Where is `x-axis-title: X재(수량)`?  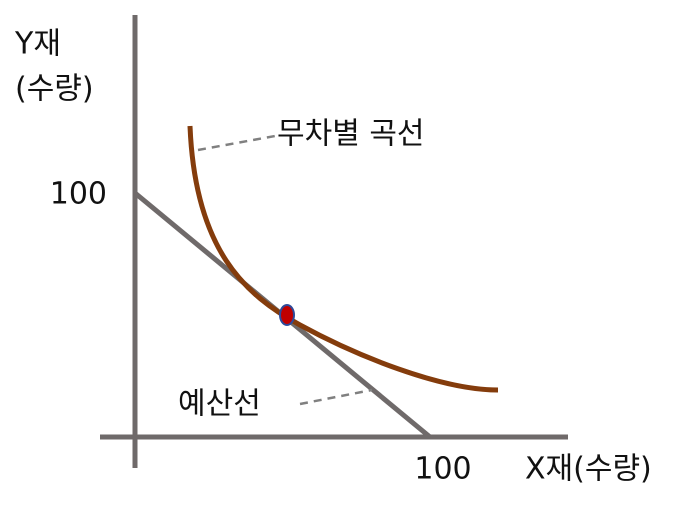 x-axis-title: X재(수량) is located at coordinates (588, 469).